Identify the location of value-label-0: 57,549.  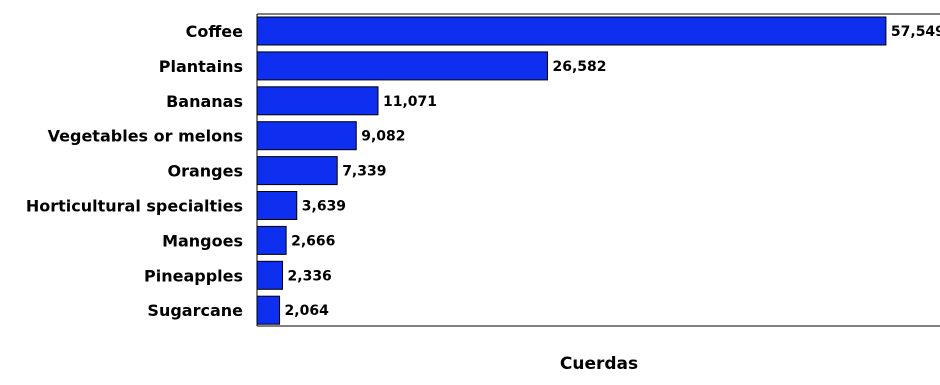
(915, 32).